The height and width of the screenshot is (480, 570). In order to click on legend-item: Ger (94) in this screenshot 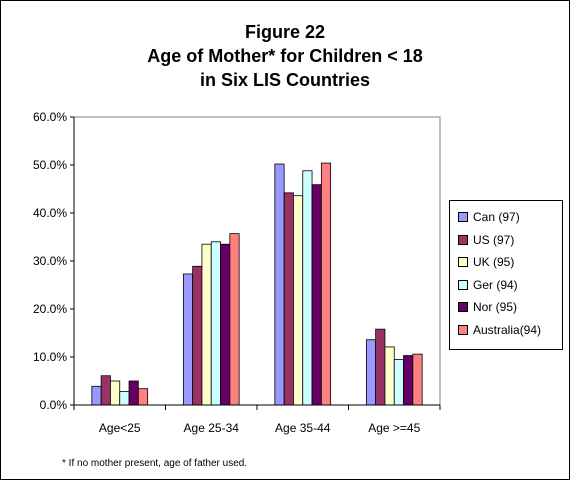, I will do `click(488, 285)`.